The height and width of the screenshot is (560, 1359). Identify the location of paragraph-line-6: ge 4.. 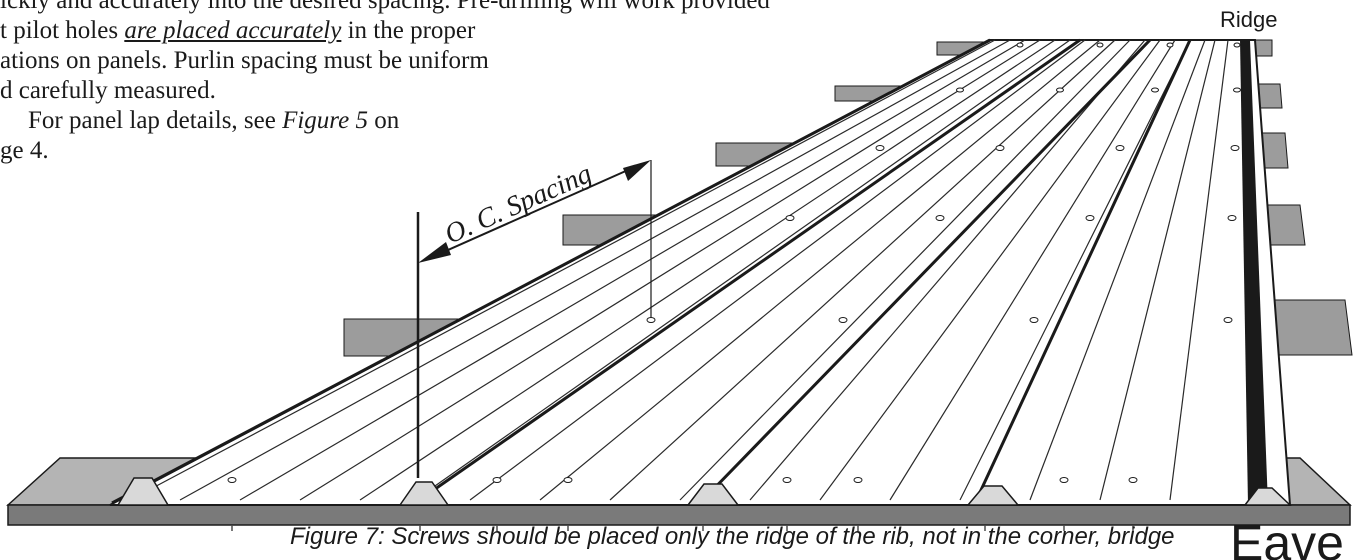
(24, 150).